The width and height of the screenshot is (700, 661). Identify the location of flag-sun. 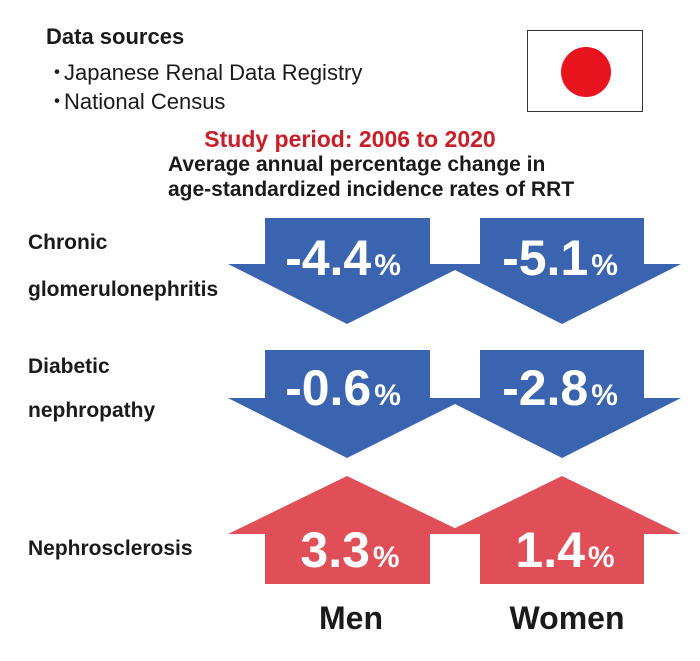
(586, 72).